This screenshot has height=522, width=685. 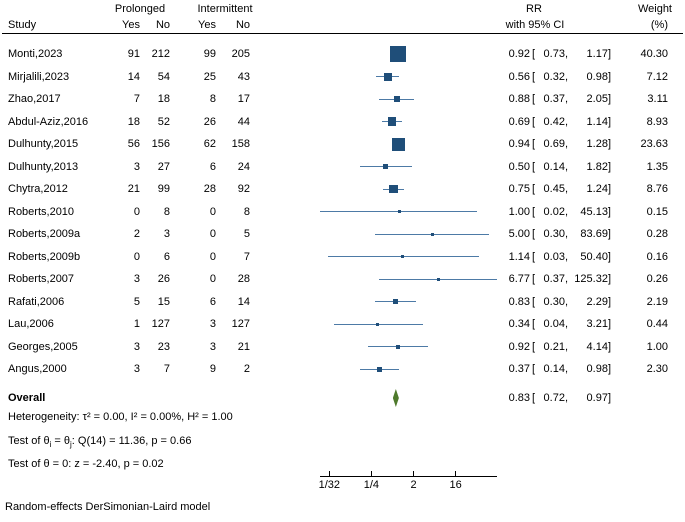 I want to click on test-theta-pre: Test of θ, so click(x=29, y=441).